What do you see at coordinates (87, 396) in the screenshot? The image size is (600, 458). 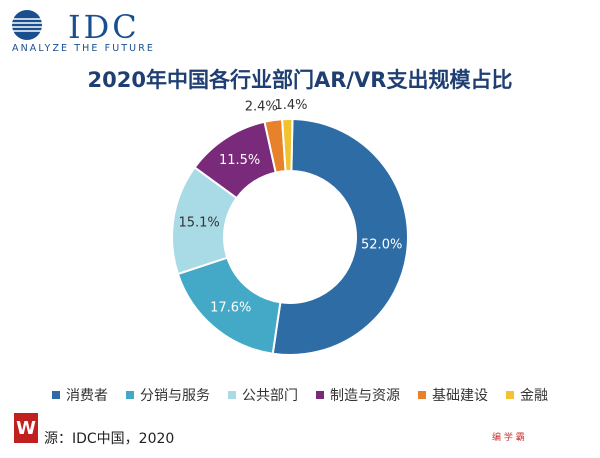 I see `legend-label: 消费者` at bounding box center [87, 396].